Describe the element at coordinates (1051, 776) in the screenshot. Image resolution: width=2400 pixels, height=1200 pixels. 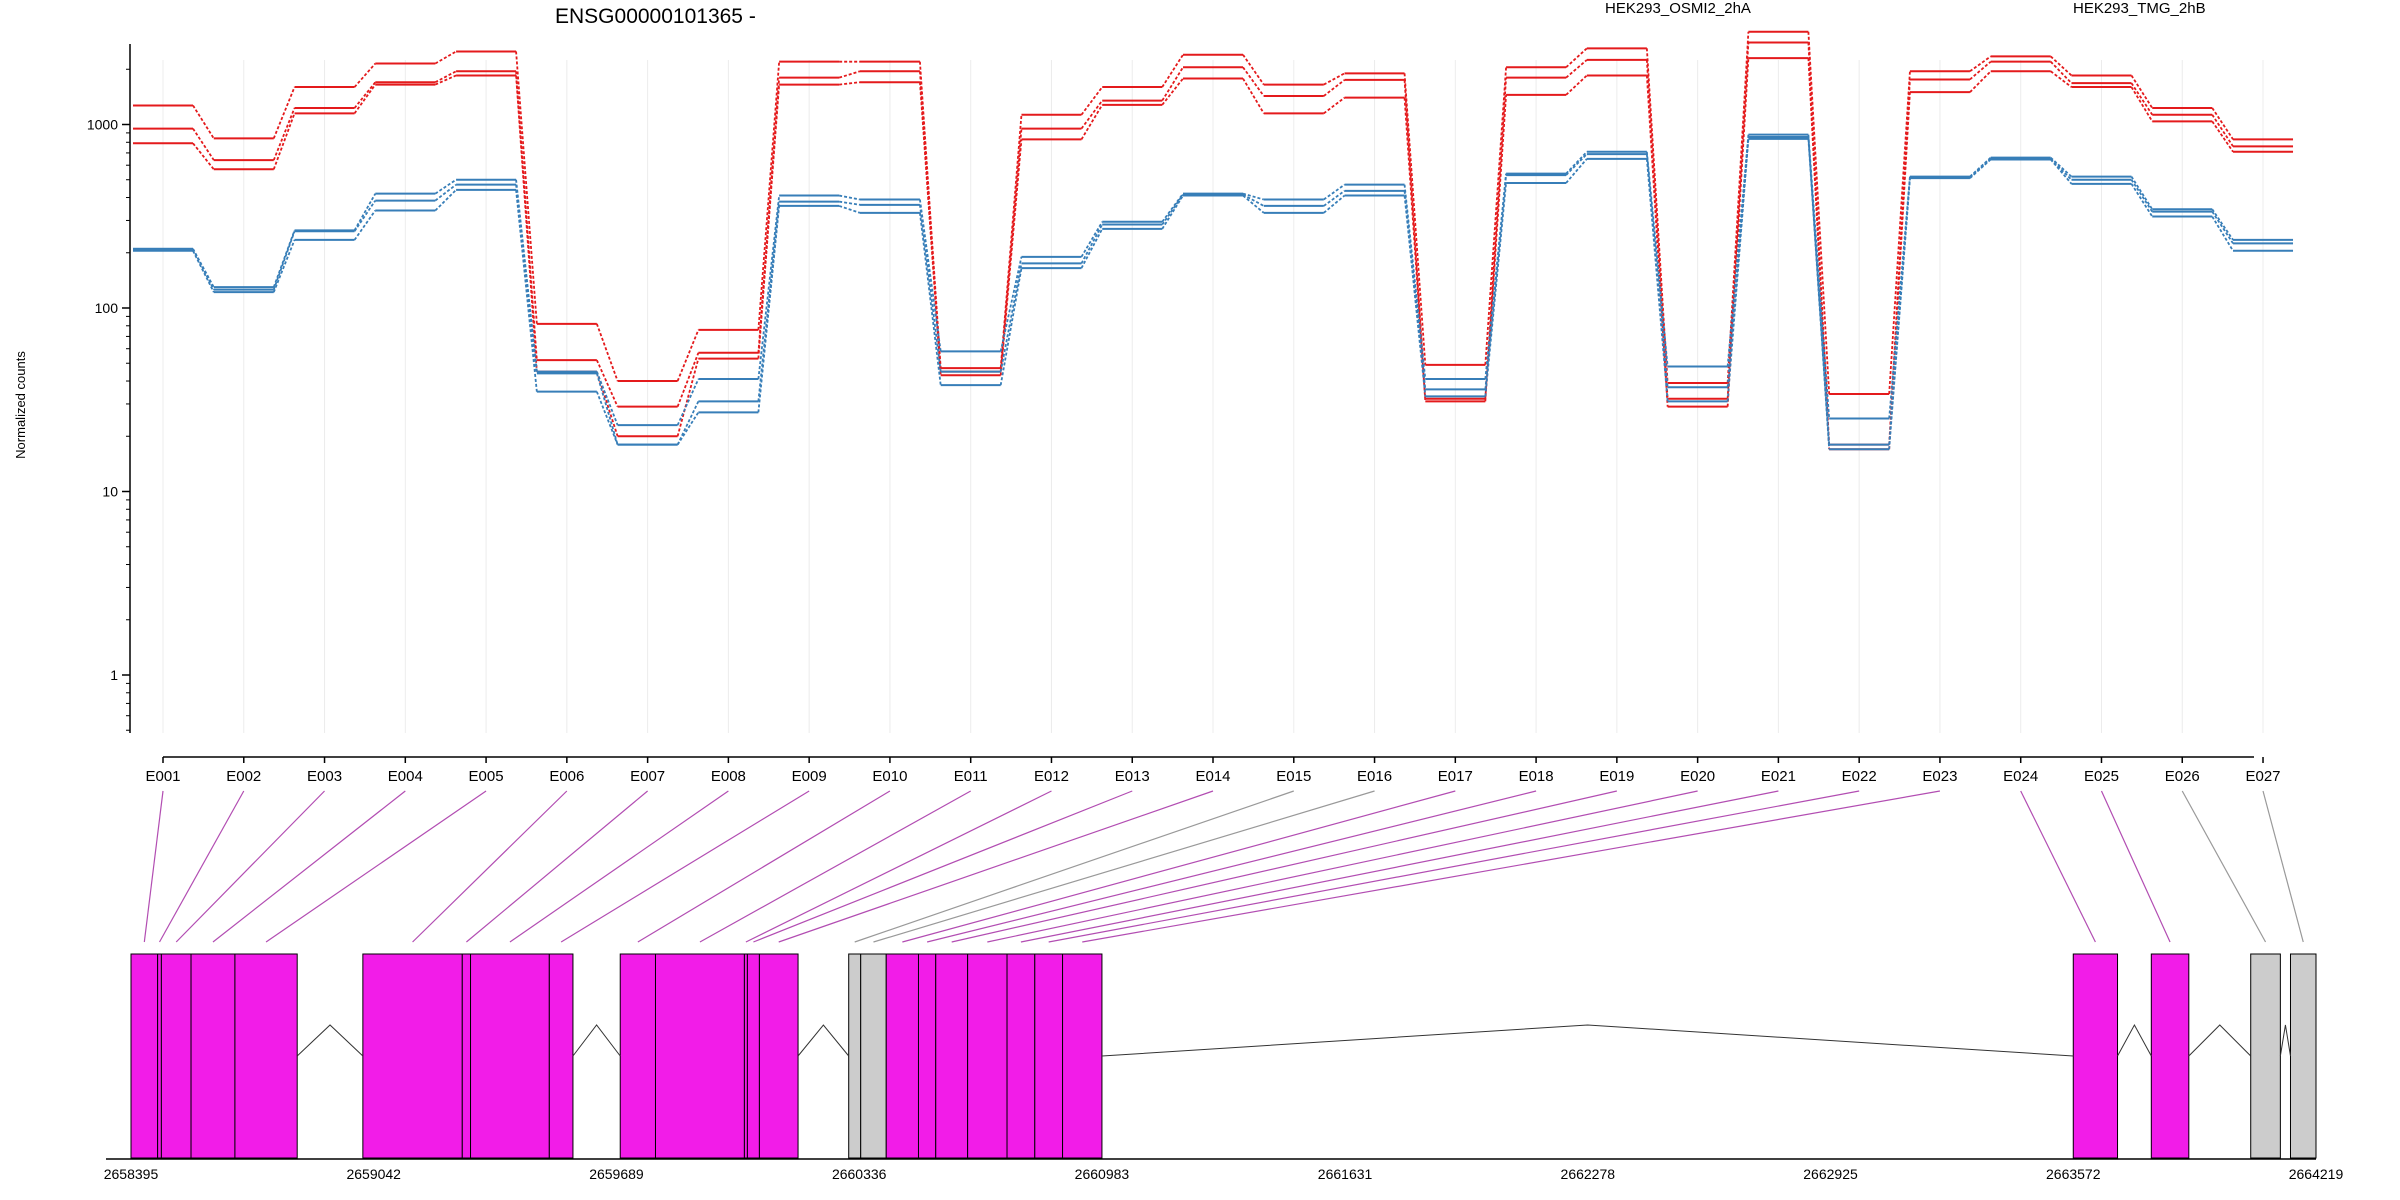
I see `x-tick-label-E012: E012` at that location.